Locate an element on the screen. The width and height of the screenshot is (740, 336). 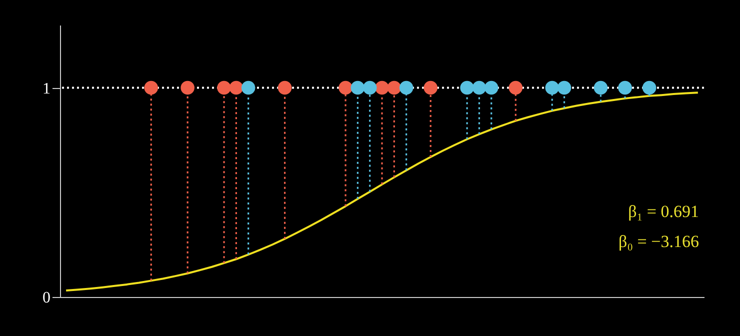
y-tick-label: 1 is located at coordinates (46, 89).